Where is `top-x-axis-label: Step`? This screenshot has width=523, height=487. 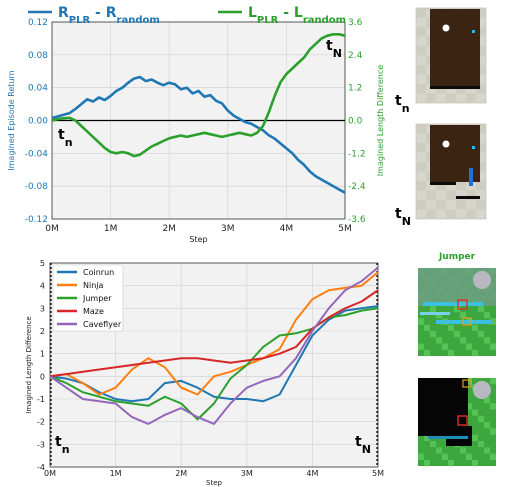 top-x-axis-label: Step is located at coordinates (198, 239).